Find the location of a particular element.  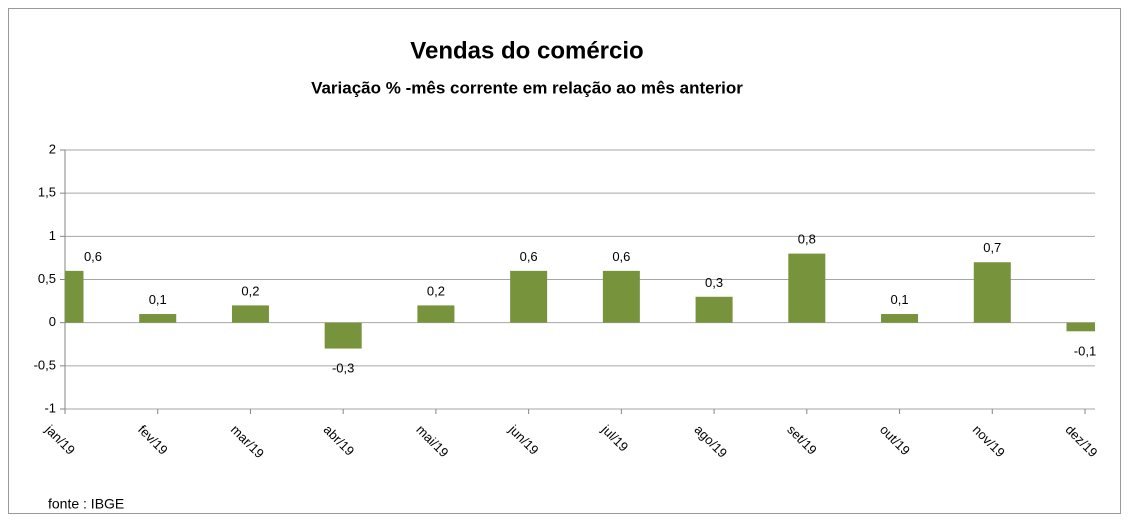

chart-title: Vendas do comércio is located at coordinates (526, 50).